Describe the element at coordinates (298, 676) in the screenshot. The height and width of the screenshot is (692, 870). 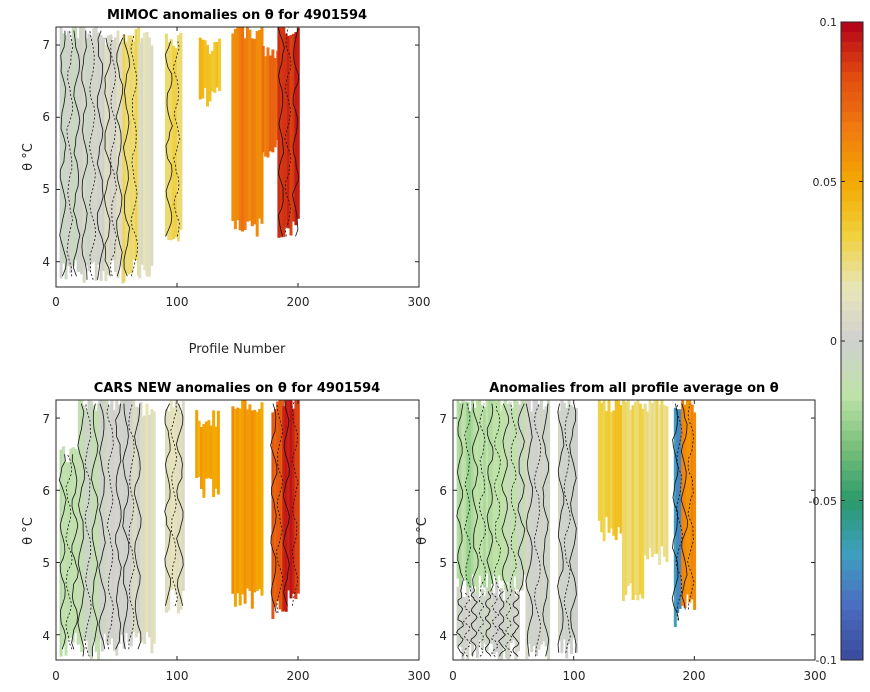
I see `x-tick-label: 200` at that location.